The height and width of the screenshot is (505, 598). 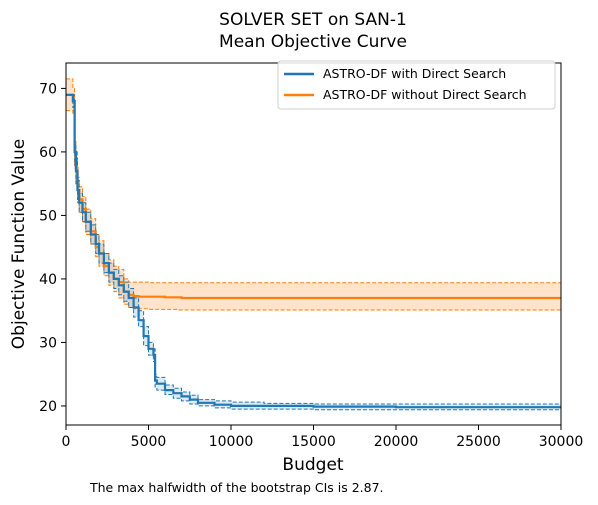 I want to click on x-axis: 0 5000 10000 15000 20000 25000 30000, so click(x=323, y=437).